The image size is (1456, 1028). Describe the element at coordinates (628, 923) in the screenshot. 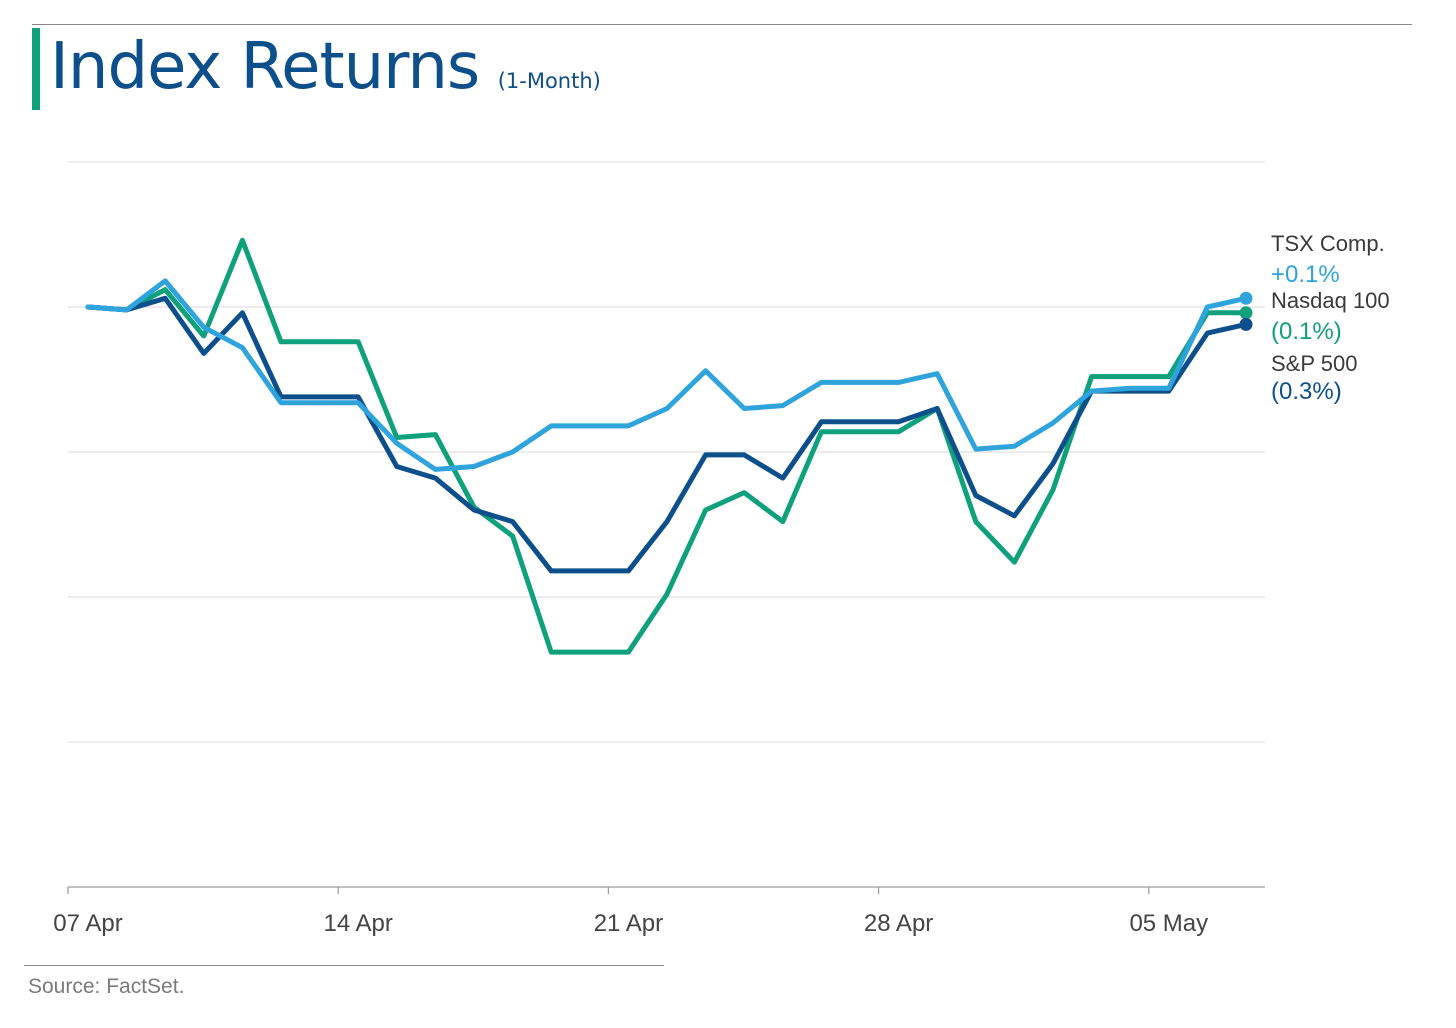

I see `x-tick-label: 21 Apr` at that location.